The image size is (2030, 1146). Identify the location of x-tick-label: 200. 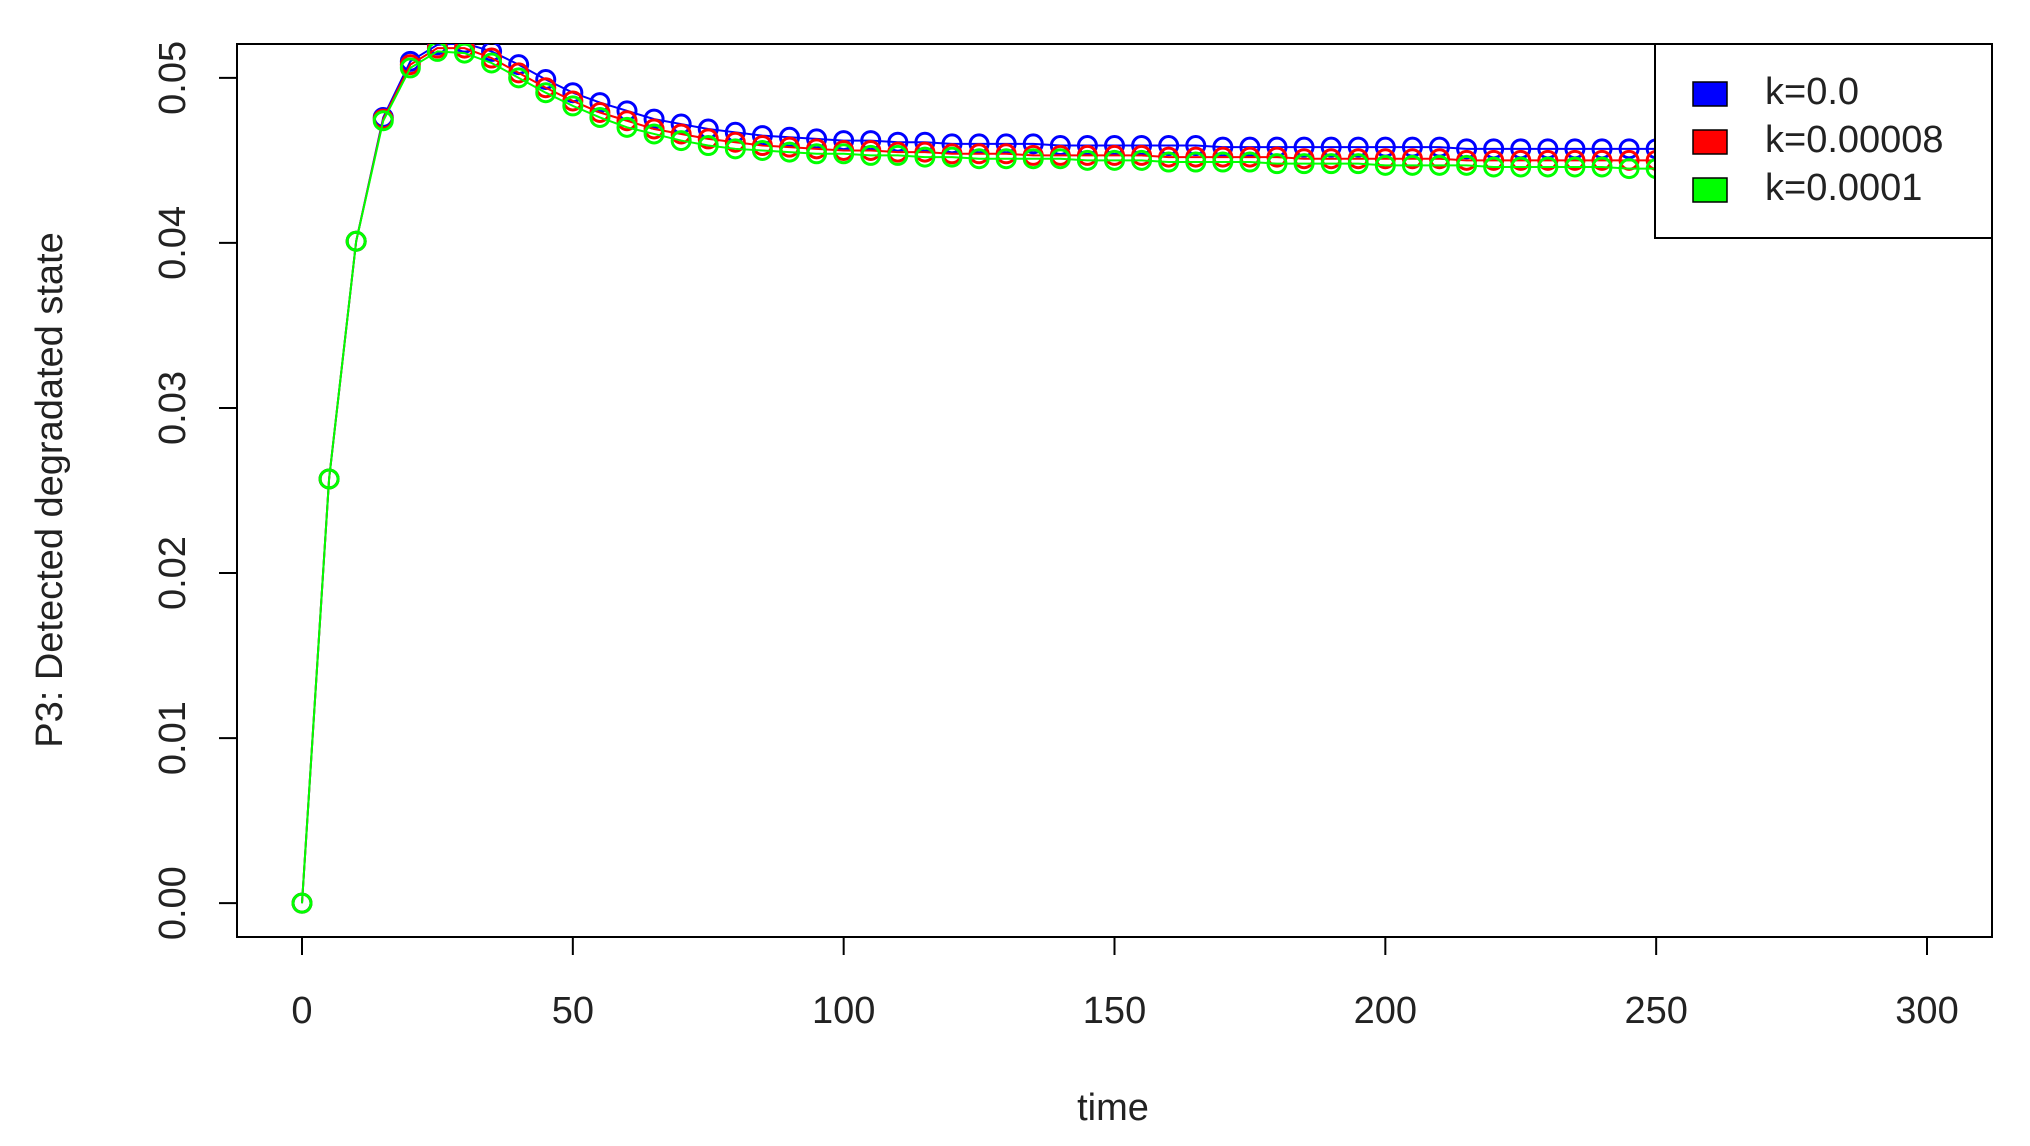
(1385, 1011).